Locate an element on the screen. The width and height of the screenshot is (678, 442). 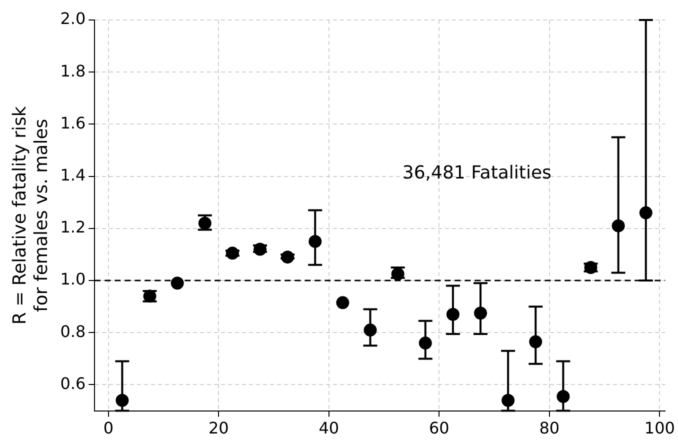
x-tick-label: 60 is located at coordinates (439, 428).